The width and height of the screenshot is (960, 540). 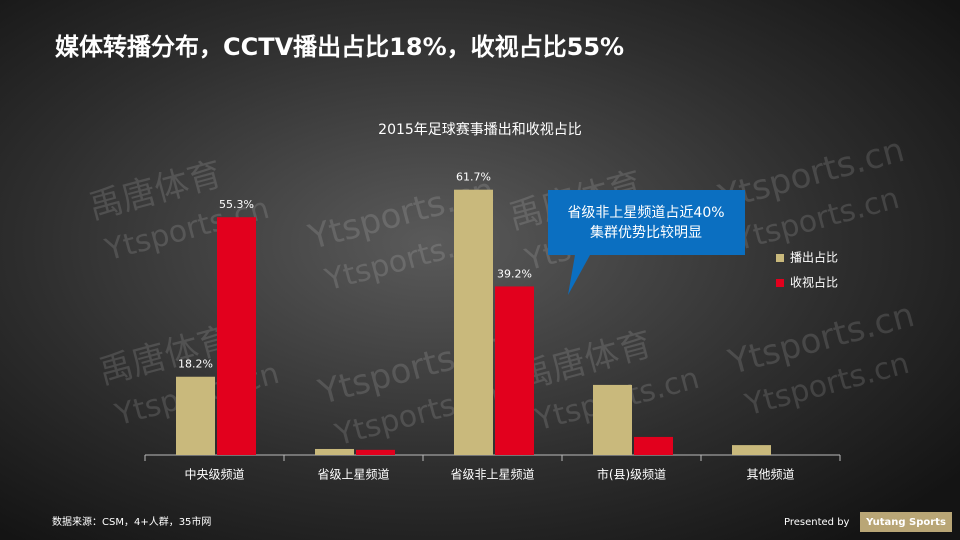 I want to click on data-label: 39.2%, so click(x=514, y=273).